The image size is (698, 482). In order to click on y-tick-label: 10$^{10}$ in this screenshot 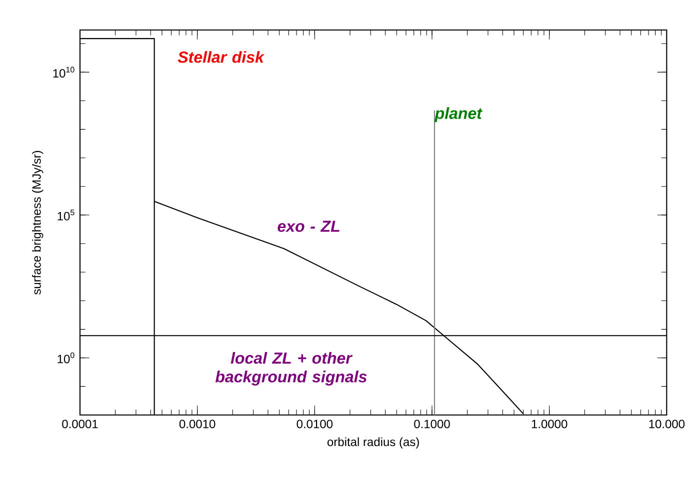, I will do `click(63, 72)`.